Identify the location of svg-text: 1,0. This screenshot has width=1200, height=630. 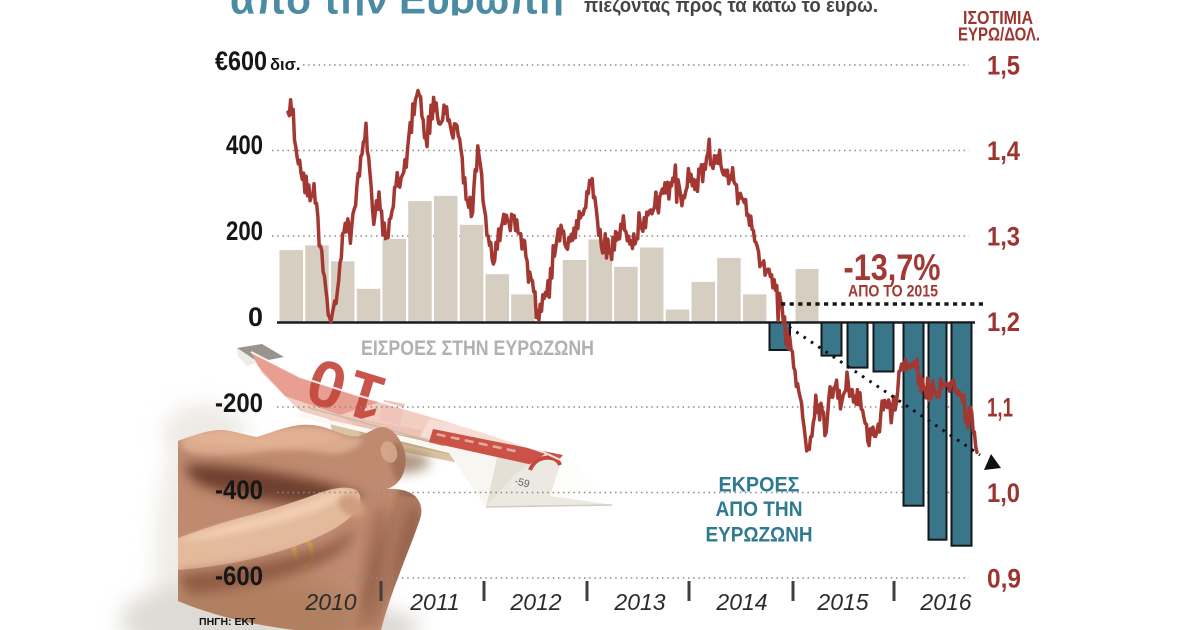
(1003, 493).